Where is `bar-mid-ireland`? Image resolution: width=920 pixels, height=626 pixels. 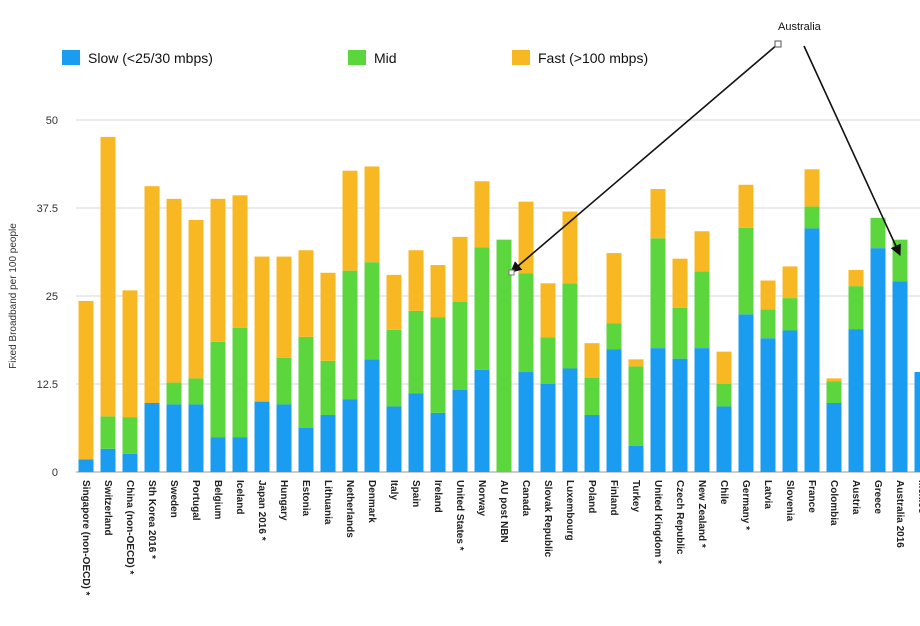 bar-mid-ireland is located at coordinates (438, 365).